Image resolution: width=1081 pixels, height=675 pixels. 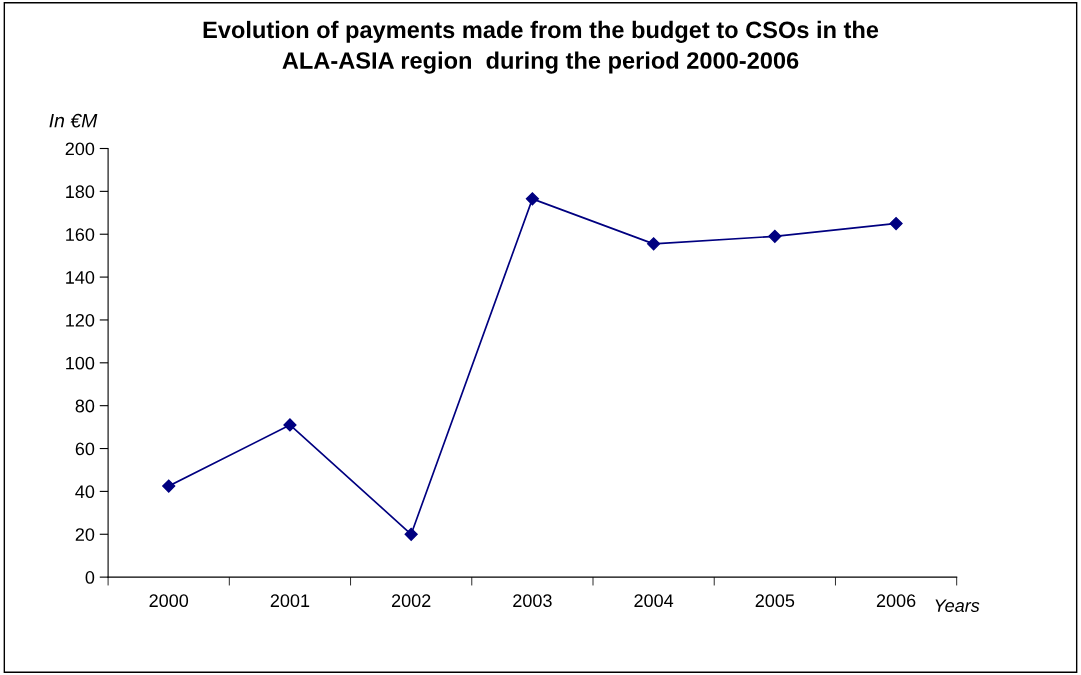 What do you see at coordinates (775, 601) in the screenshot?
I see `x-tick-label: 2005` at bounding box center [775, 601].